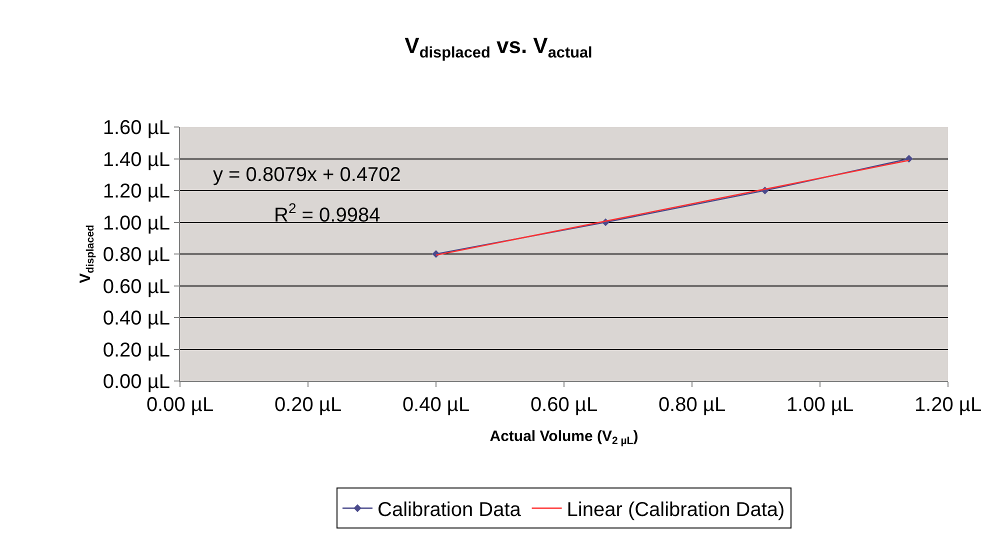 The width and height of the screenshot is (997, 536). I want to click on annotation: R$^{2}$ = 0.9984, so click(327, 213).